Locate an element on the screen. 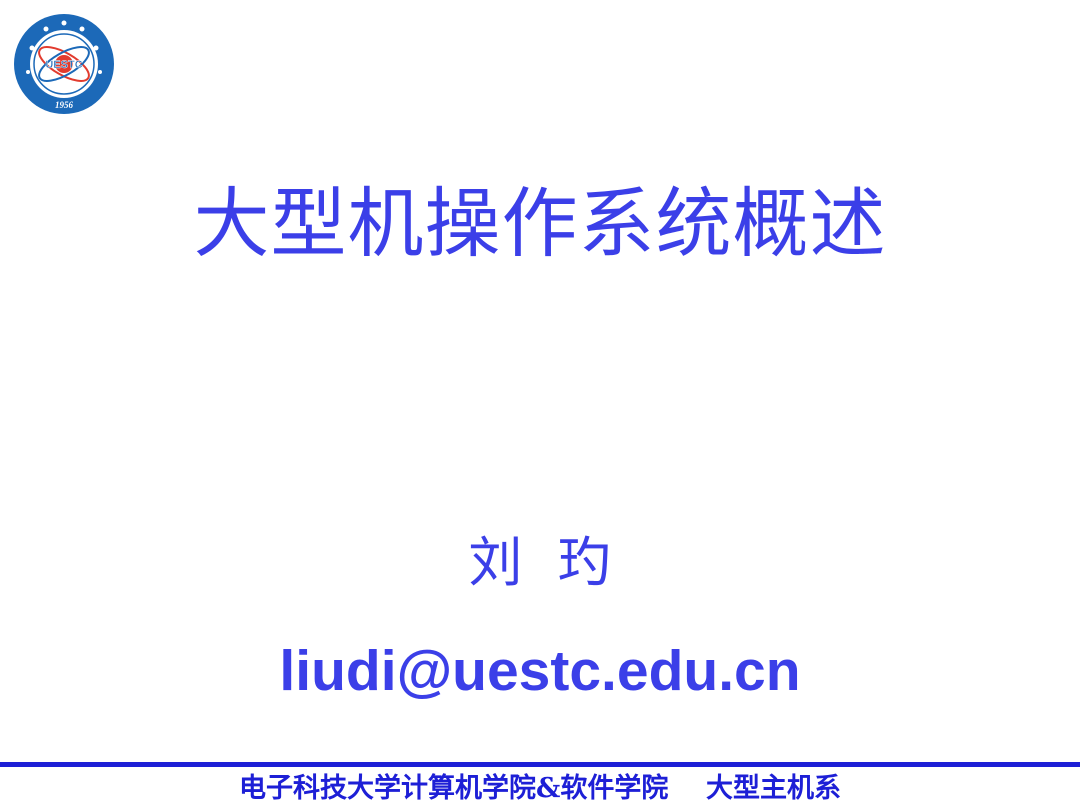  slide-title: 大型机操作系统概述 is located at coordinates (540, 223).